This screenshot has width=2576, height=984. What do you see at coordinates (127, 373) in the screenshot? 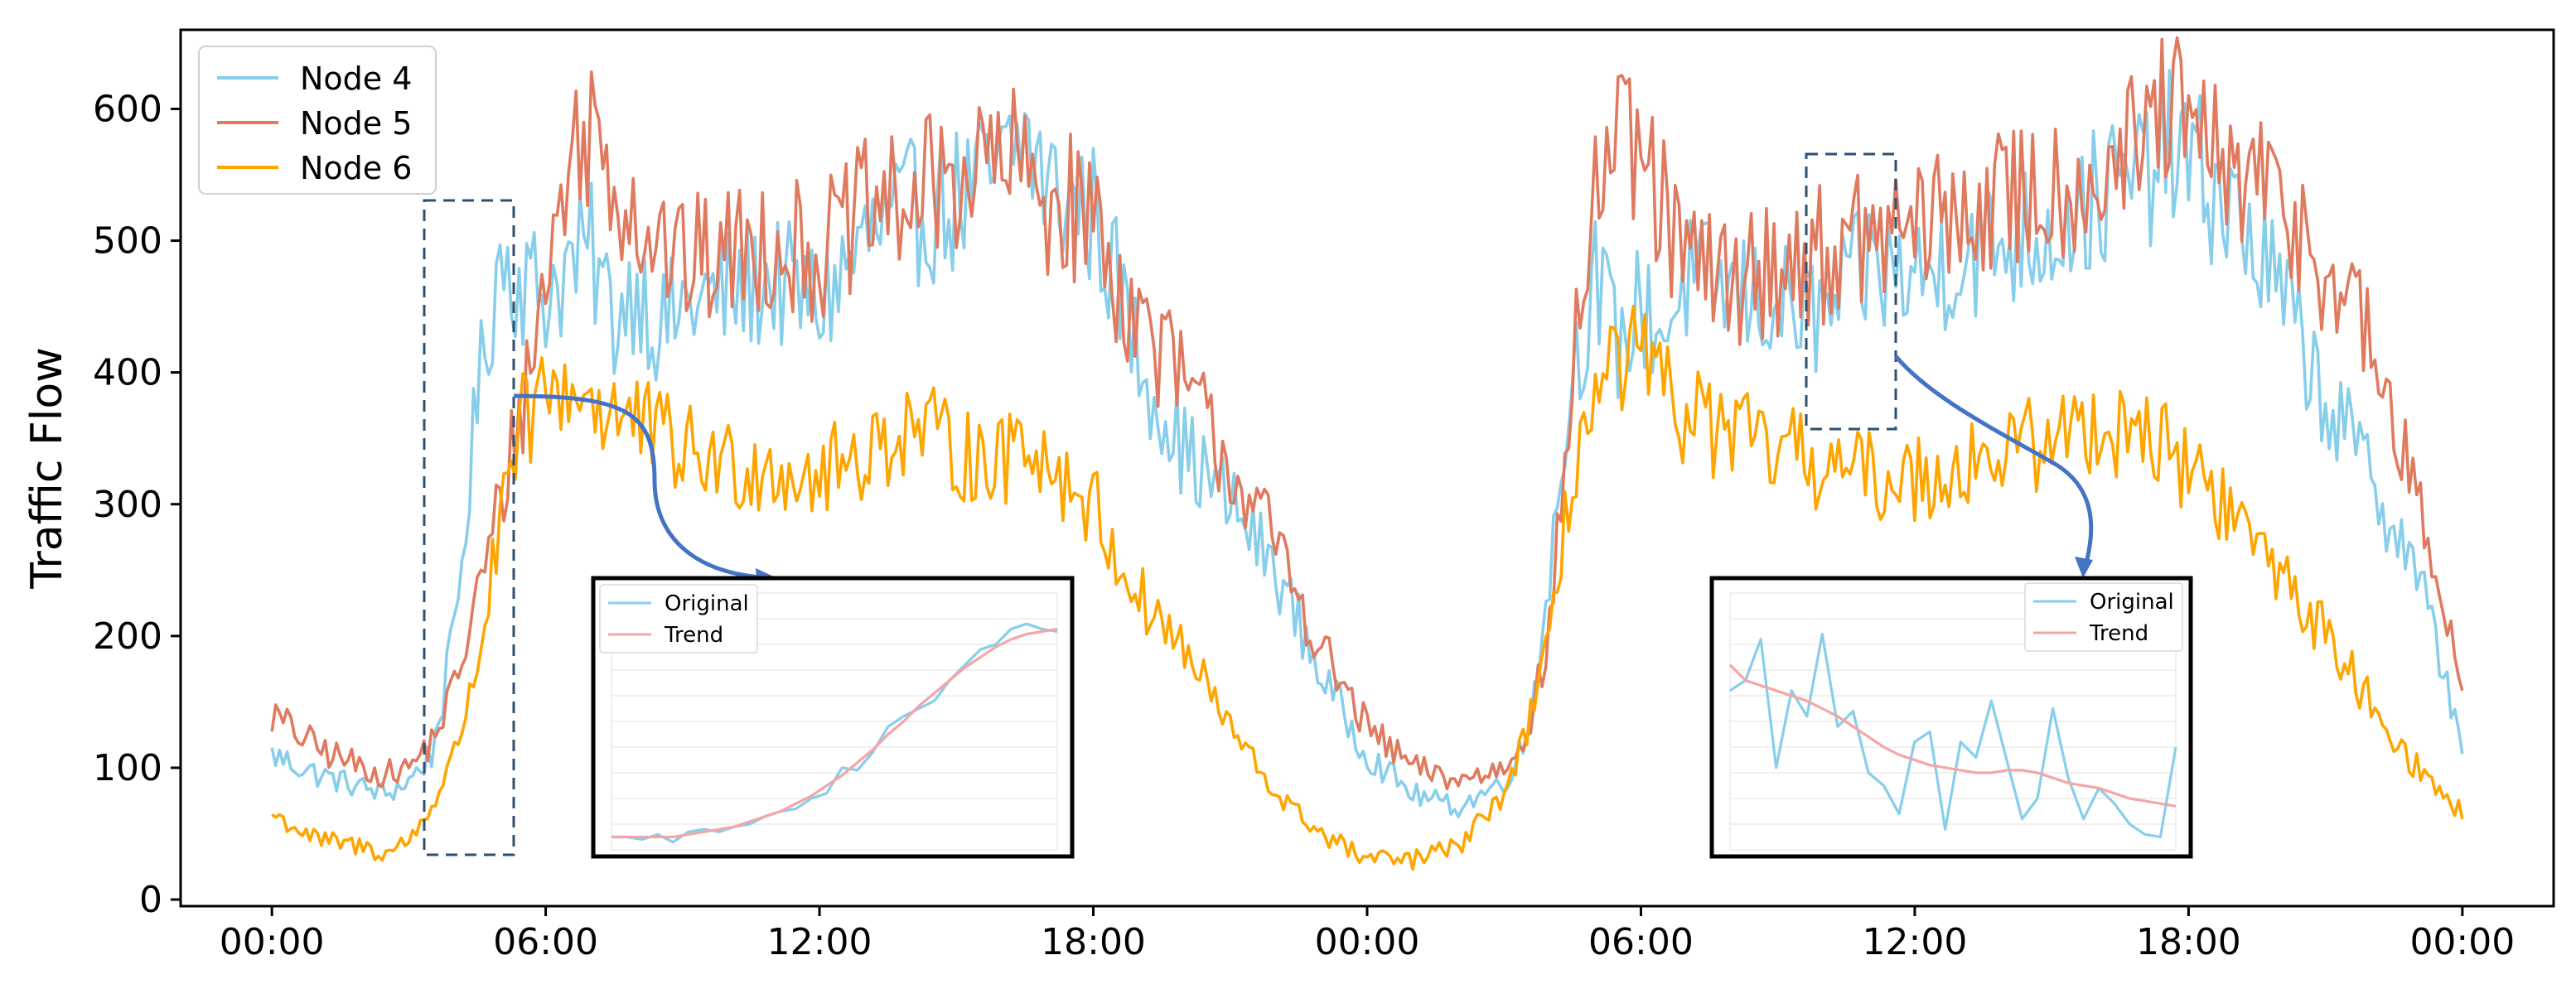
I see `y-tick-label: 400` at bounding box center [127, 373].